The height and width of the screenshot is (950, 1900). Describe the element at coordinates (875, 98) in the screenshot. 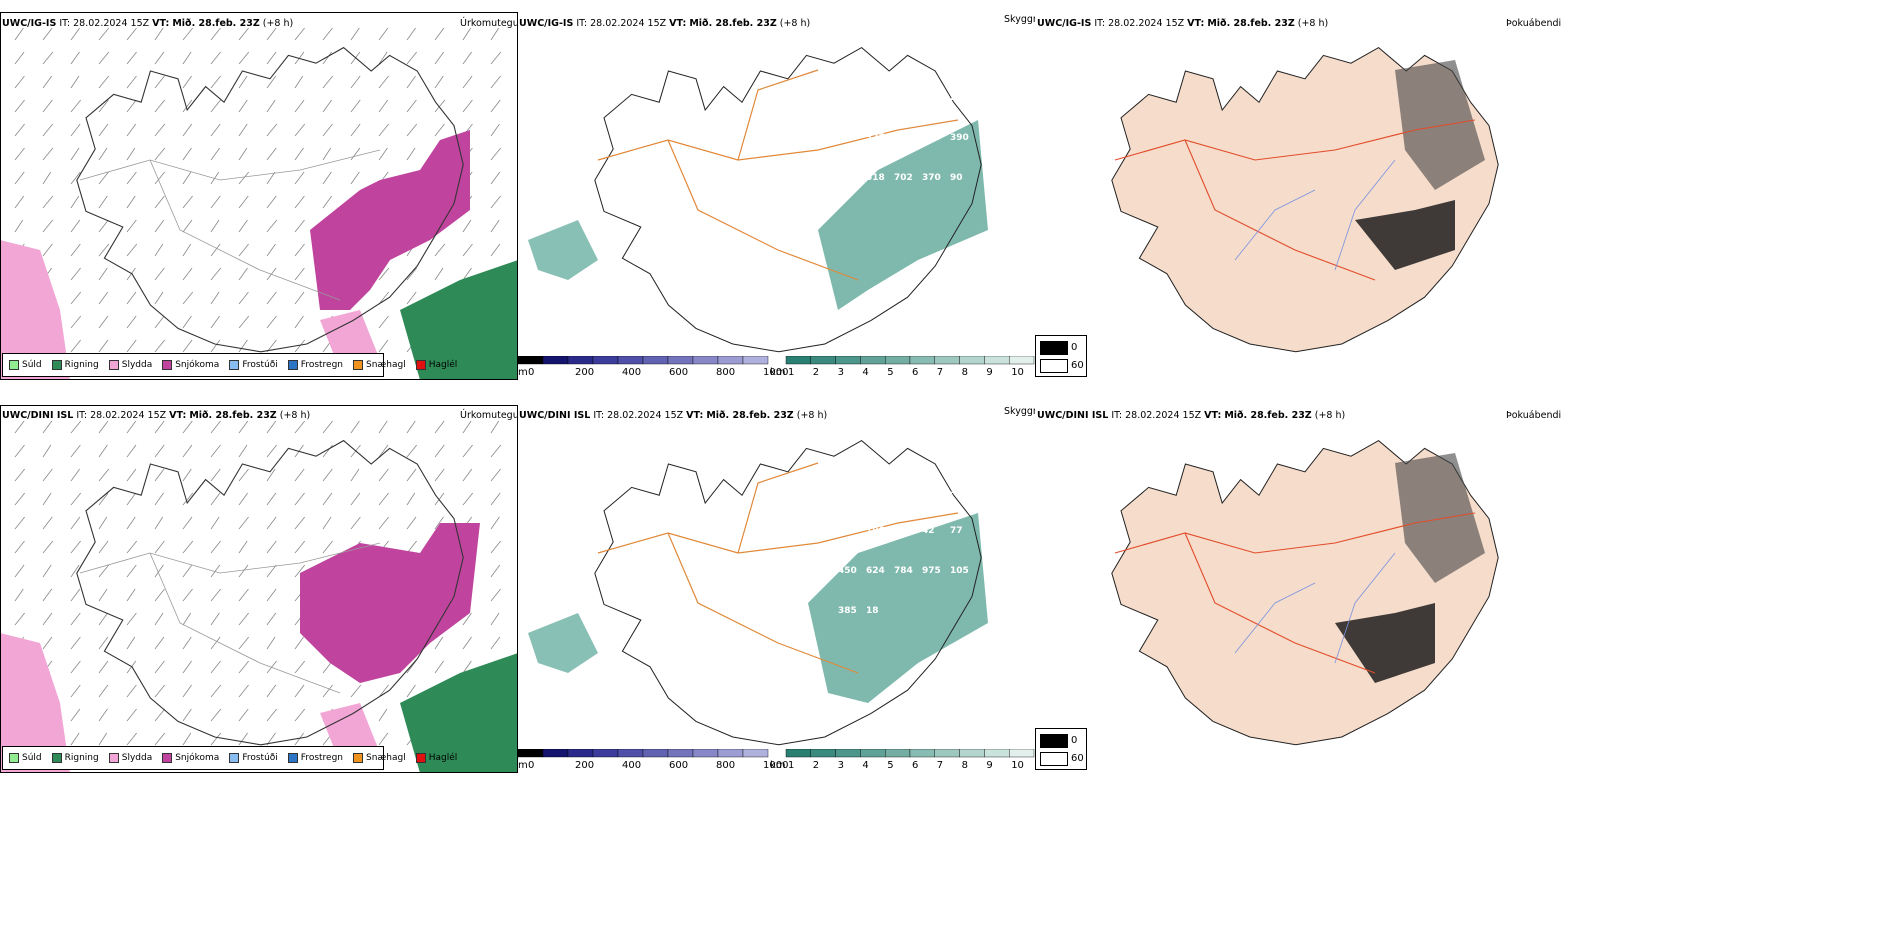

I see `ceiling-label: 168` at that location.